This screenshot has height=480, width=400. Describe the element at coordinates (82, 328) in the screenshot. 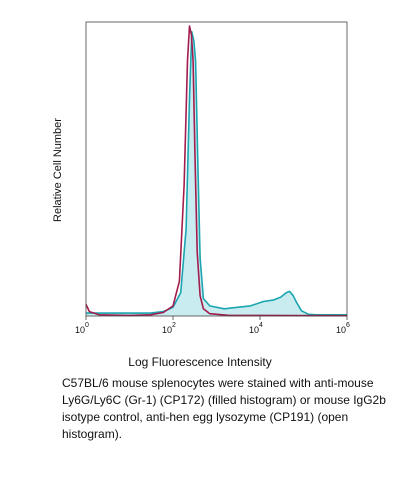

I see `x-tick-label: 10⁰` at that location.